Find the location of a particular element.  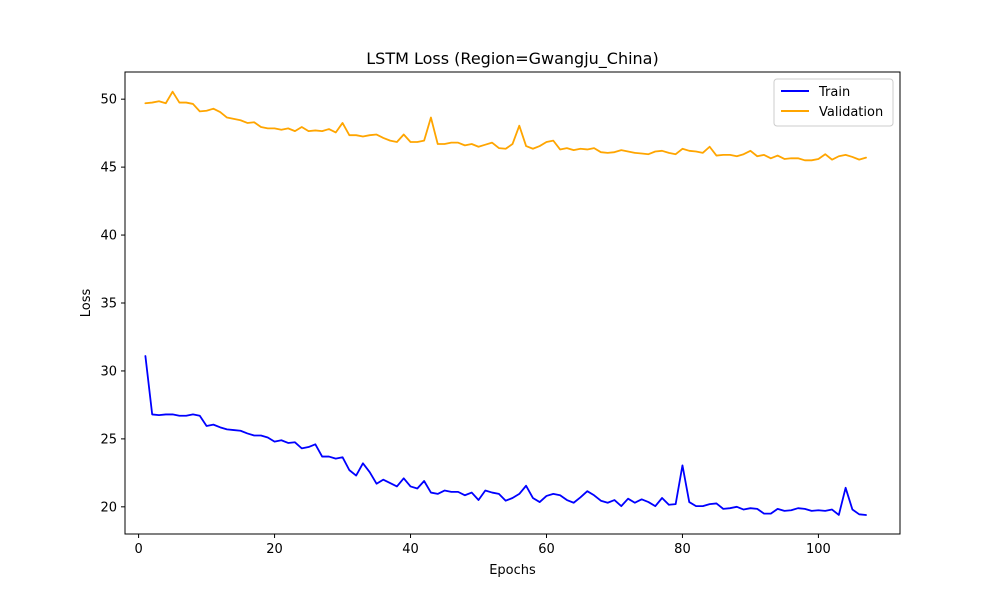

legend: Train Validation is located at coordinates (833, 102).